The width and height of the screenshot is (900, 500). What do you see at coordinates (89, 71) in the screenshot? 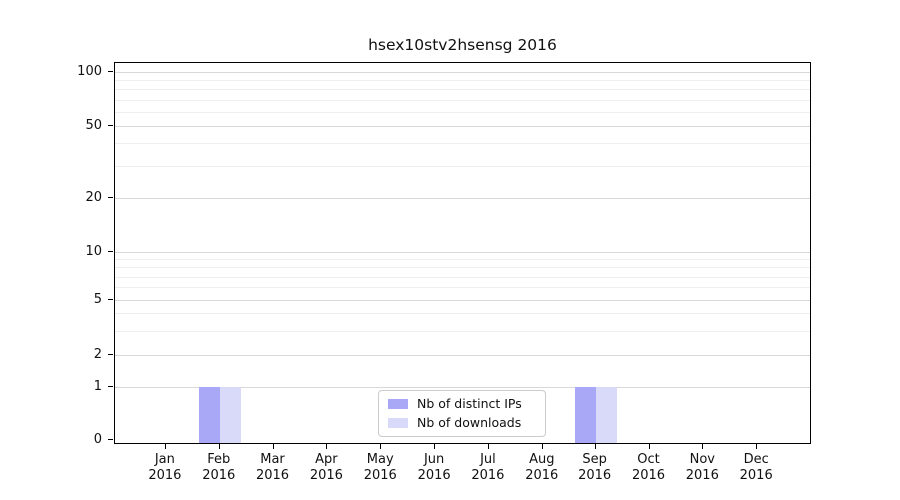
I see `y-tick-label-100: 100` at bounding box center [89, 71].